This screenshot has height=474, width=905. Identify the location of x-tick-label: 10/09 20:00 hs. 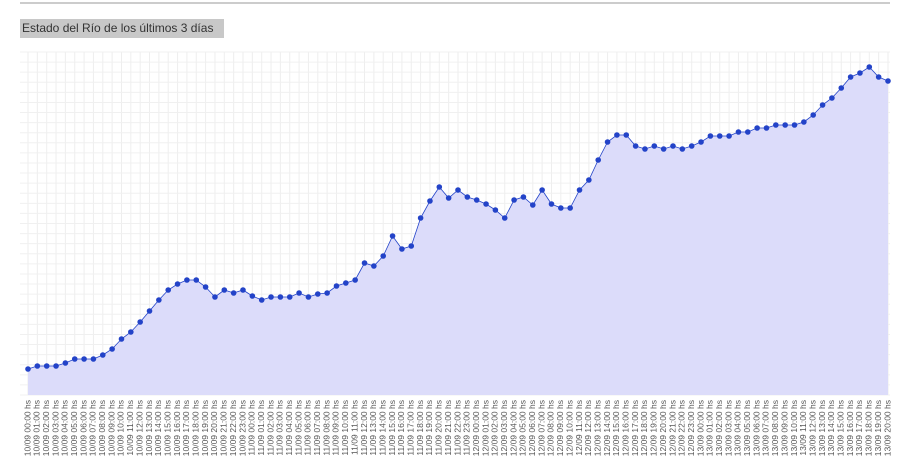
(214, 428).